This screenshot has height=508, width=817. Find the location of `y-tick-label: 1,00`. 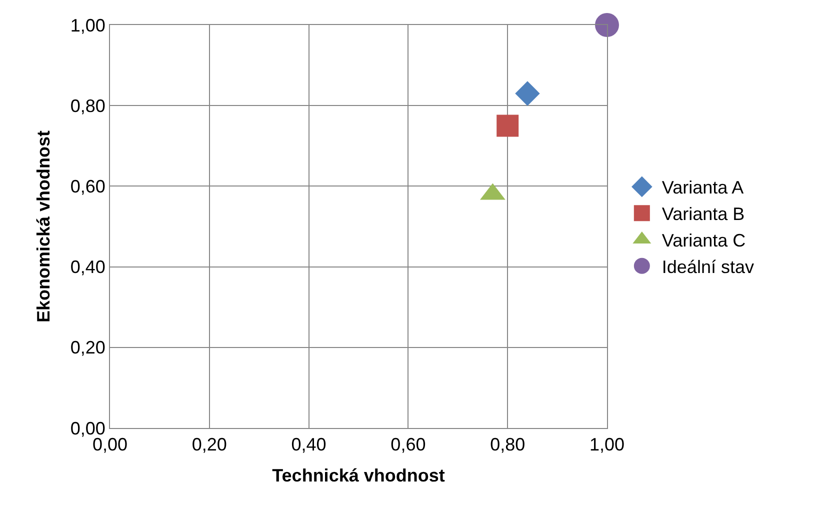

y-tick-label: 1,00 is located at coordinates (88, 25).